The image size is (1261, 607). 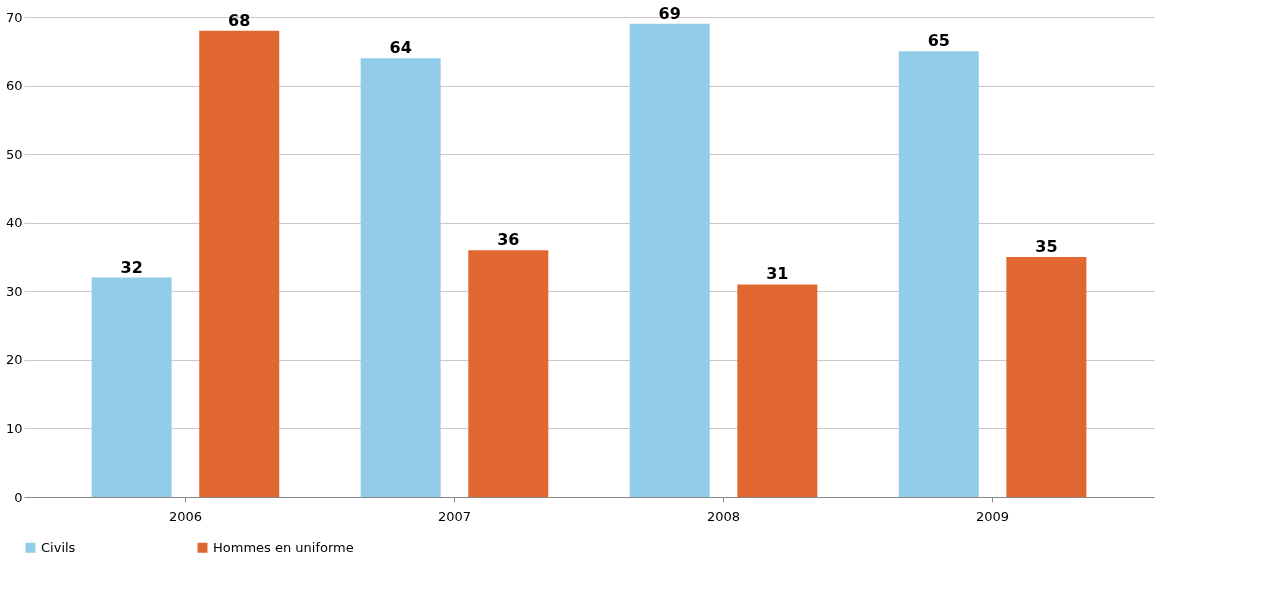 I want to click on data-label: 35, so click(x=1046, y=246).